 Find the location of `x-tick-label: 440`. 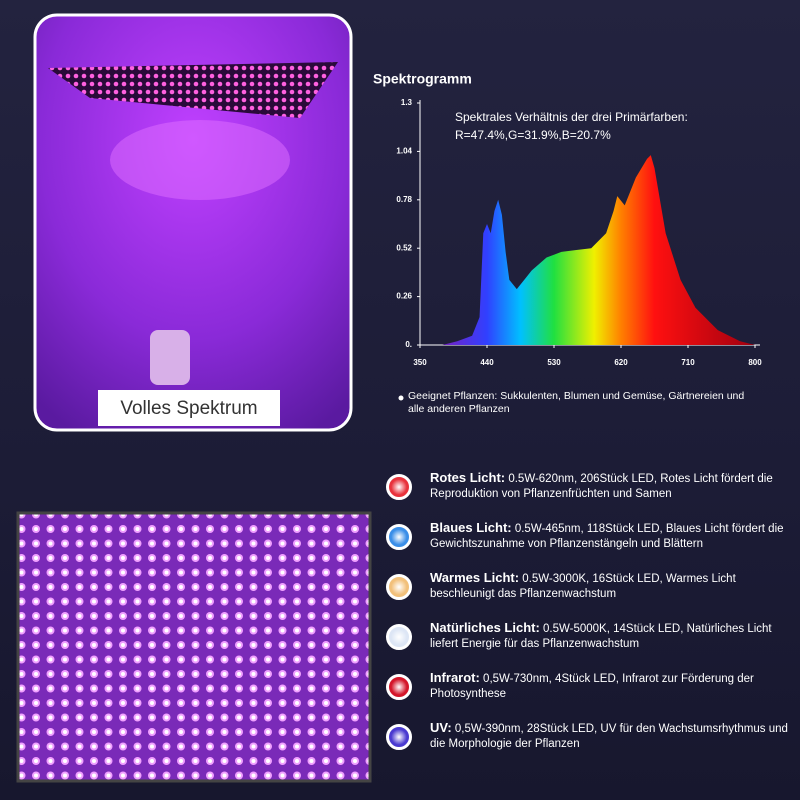

x-tick-label: 440 is located at coordinates (487, 362).